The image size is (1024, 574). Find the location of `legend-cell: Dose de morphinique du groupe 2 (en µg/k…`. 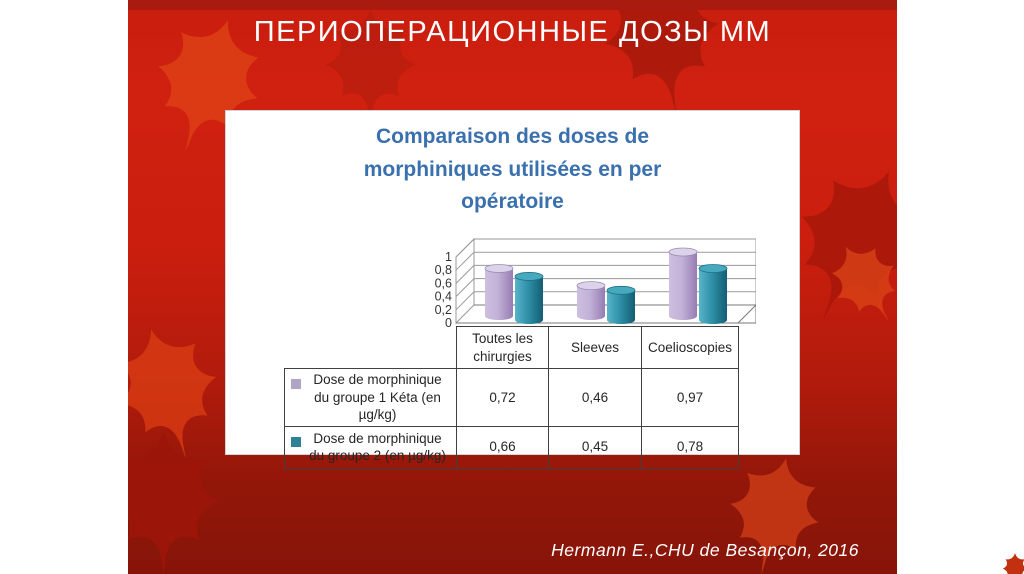

legend-cell: Dose de morphinique du groupe 2 (en µg/k… is located at coordinates (370, 447).